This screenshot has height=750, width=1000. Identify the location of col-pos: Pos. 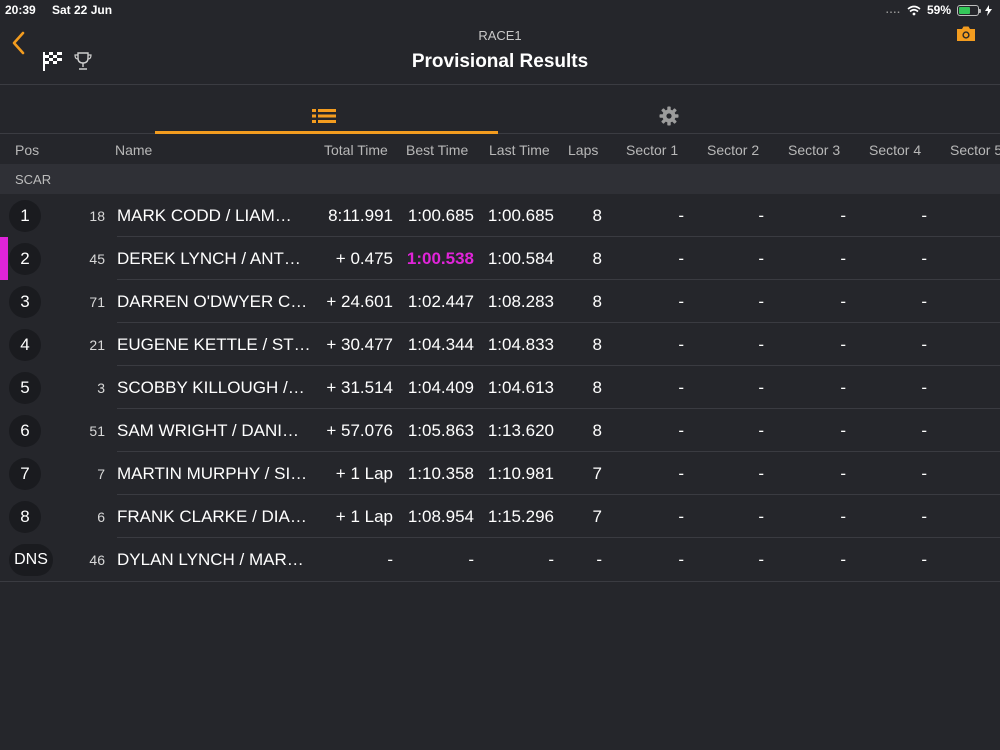
(27, 150).